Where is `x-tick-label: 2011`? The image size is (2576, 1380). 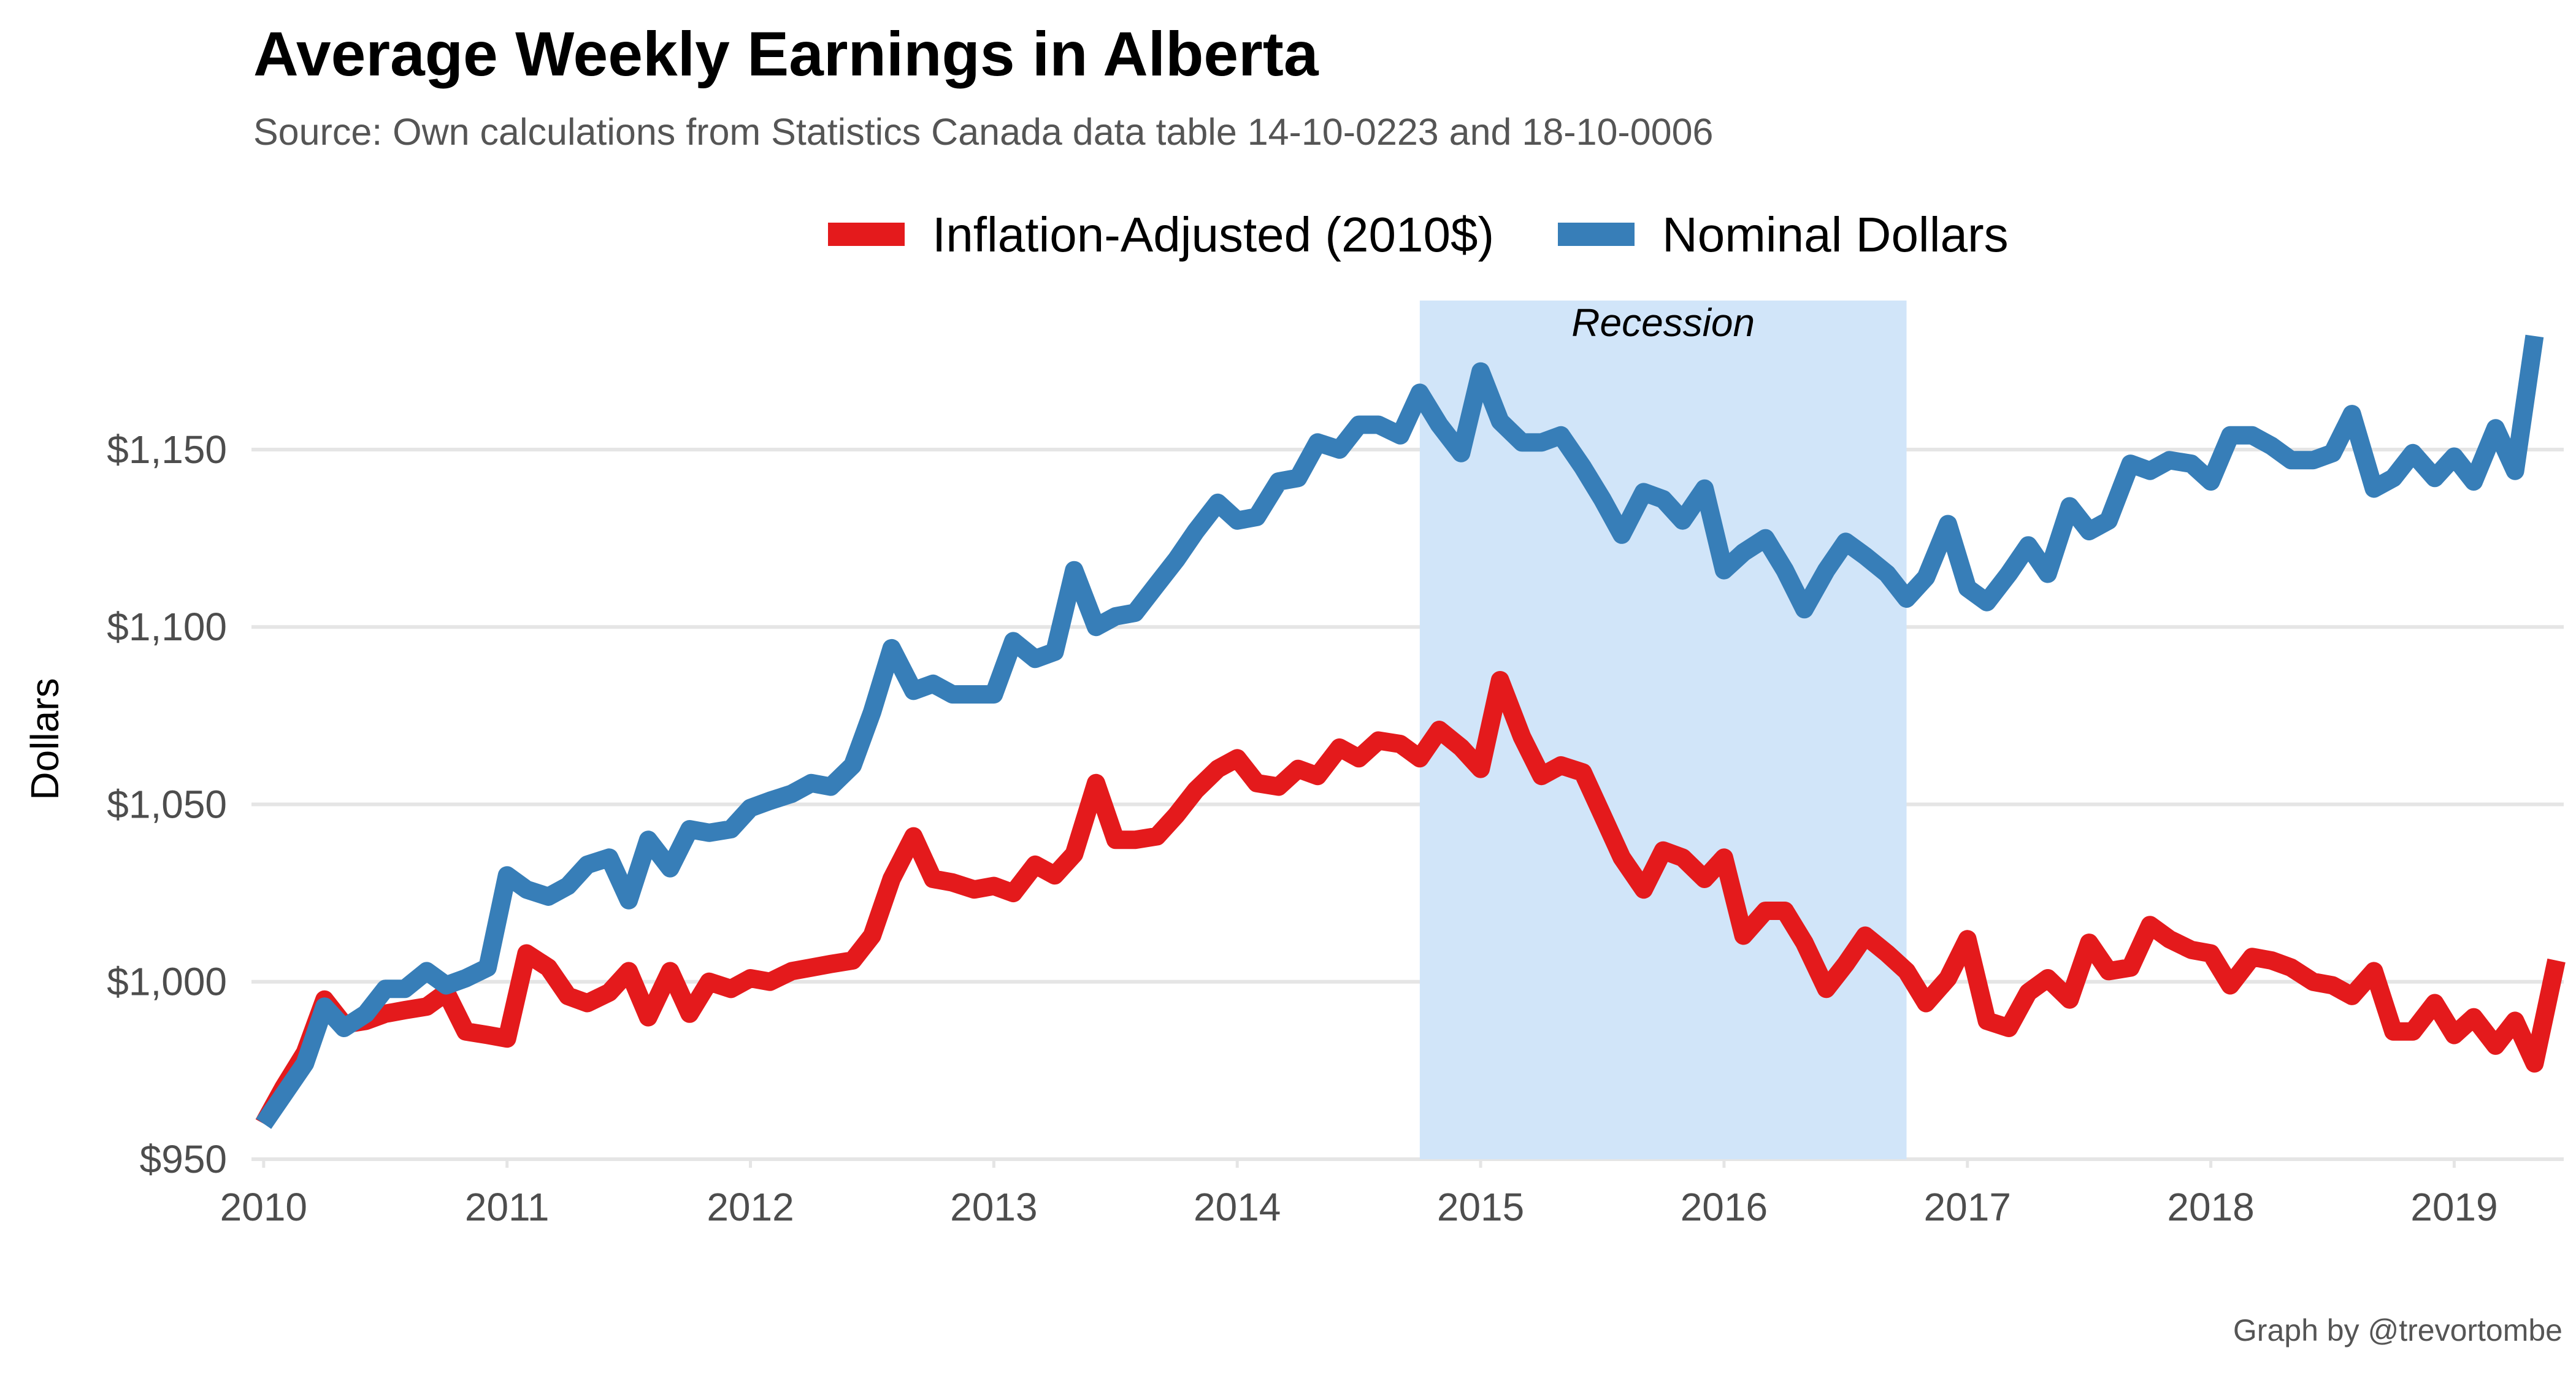 x-tick-label: 2011 is located at coordinates (507, 1207).